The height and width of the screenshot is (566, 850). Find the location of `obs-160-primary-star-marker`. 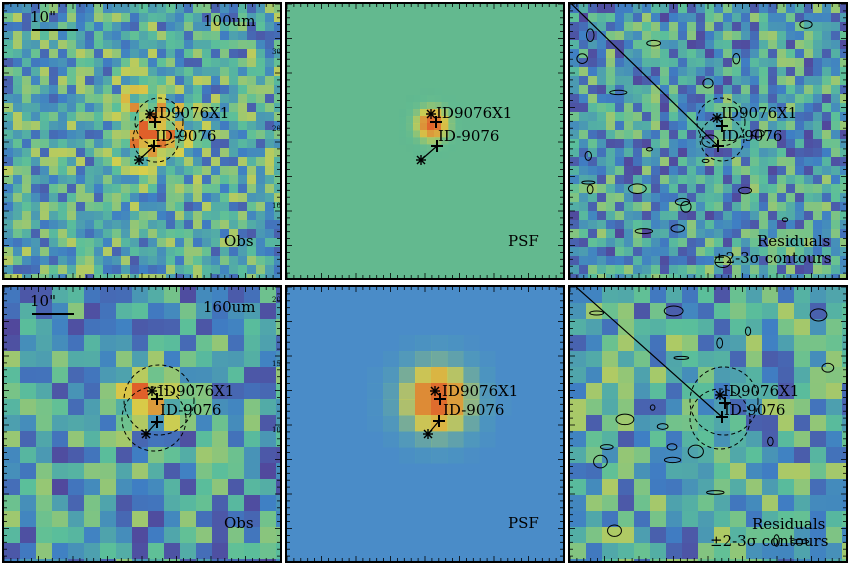

obs-160-primary-star-marker is located at coordinates (152, 391).